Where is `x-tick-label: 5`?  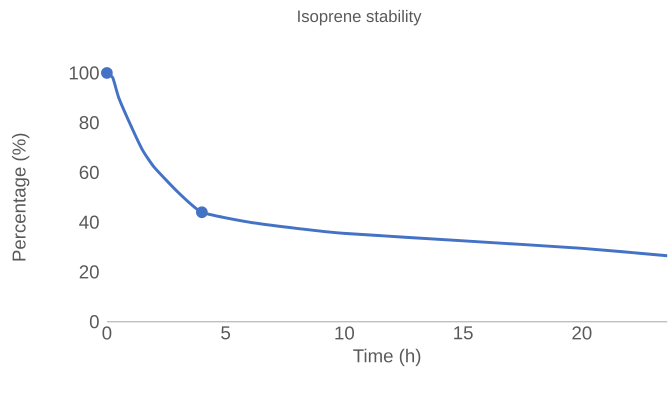 x-tick-label: 5 is located at coordinates (225, 333).